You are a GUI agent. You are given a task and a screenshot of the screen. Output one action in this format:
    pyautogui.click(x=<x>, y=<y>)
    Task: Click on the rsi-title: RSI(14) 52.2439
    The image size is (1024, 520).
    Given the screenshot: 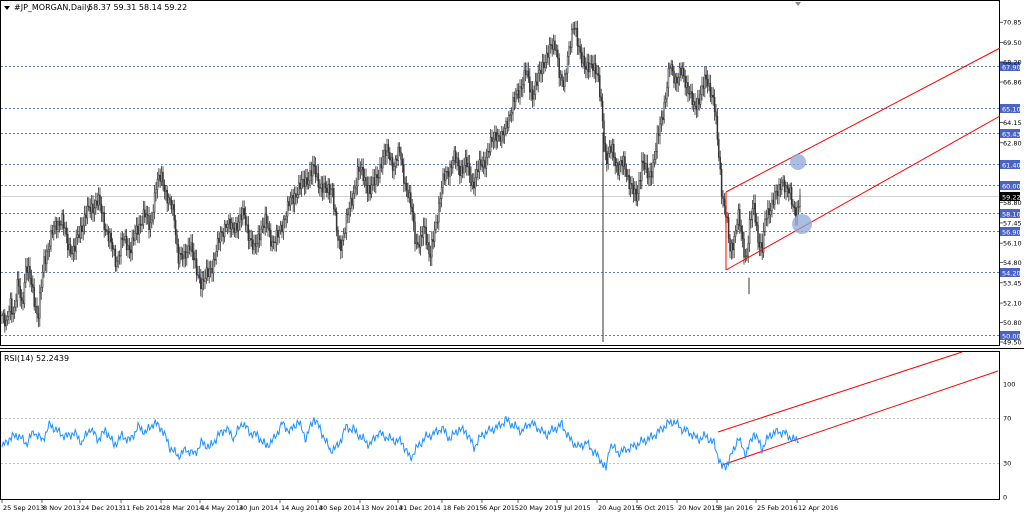 What is the action you would take?
    pyautogui.click(x=36, y=358)
    